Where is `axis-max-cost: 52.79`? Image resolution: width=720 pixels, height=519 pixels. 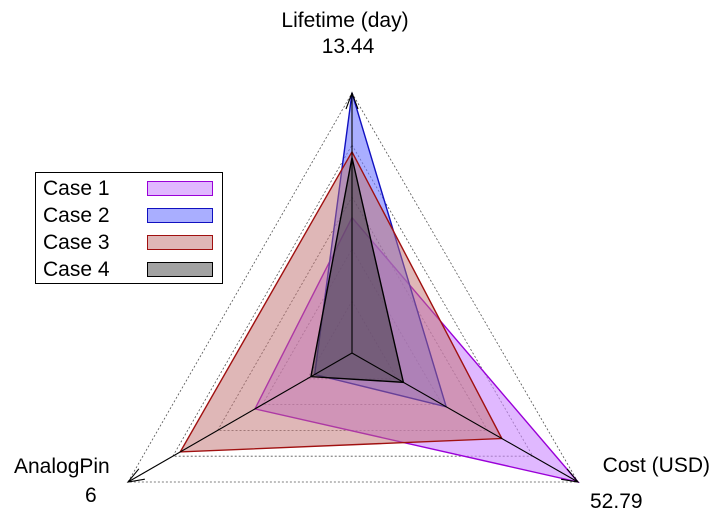
axis-max-cost: 52.79 is located at coordinates (616, 501).